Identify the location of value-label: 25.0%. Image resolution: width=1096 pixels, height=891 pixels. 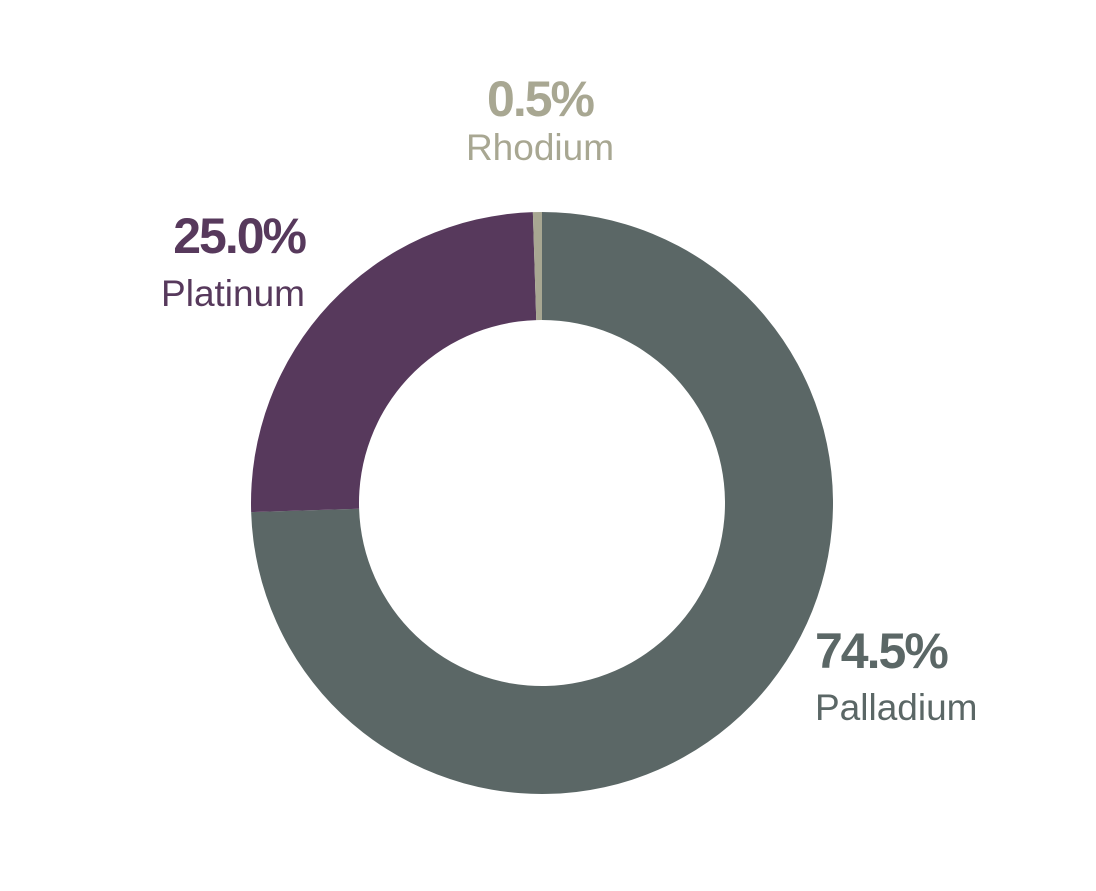
(239, 236).